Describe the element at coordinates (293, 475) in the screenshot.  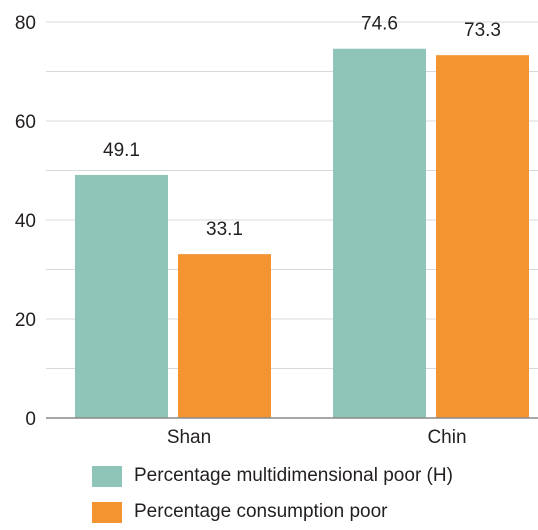
I see `legend-label-multidimensional: Percentage multidimensional poor (H)` at that location.